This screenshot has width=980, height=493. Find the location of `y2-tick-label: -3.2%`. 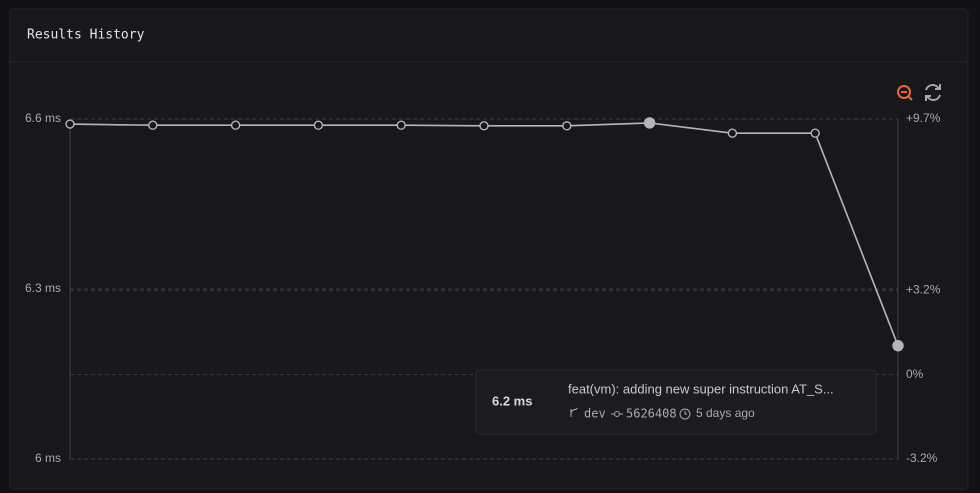

y2-tick-label: -3.2% is located at coordinates (922, 458).